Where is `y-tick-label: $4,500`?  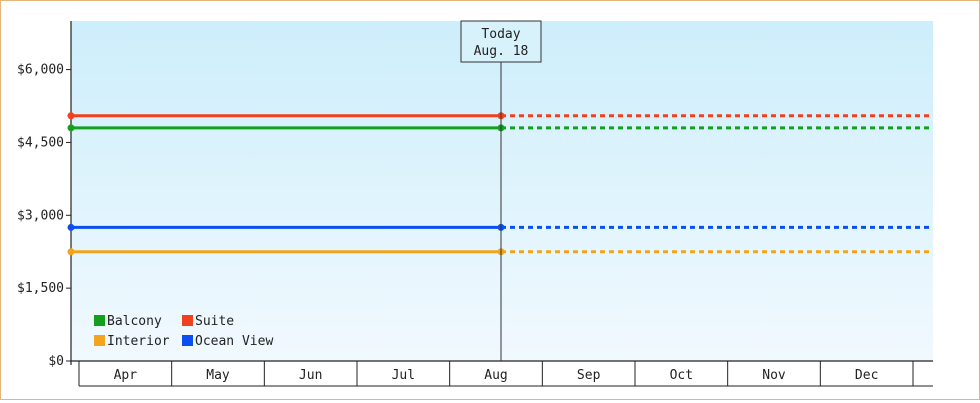
y-tick-label: $4,500 is located at coordinates (40, 142).